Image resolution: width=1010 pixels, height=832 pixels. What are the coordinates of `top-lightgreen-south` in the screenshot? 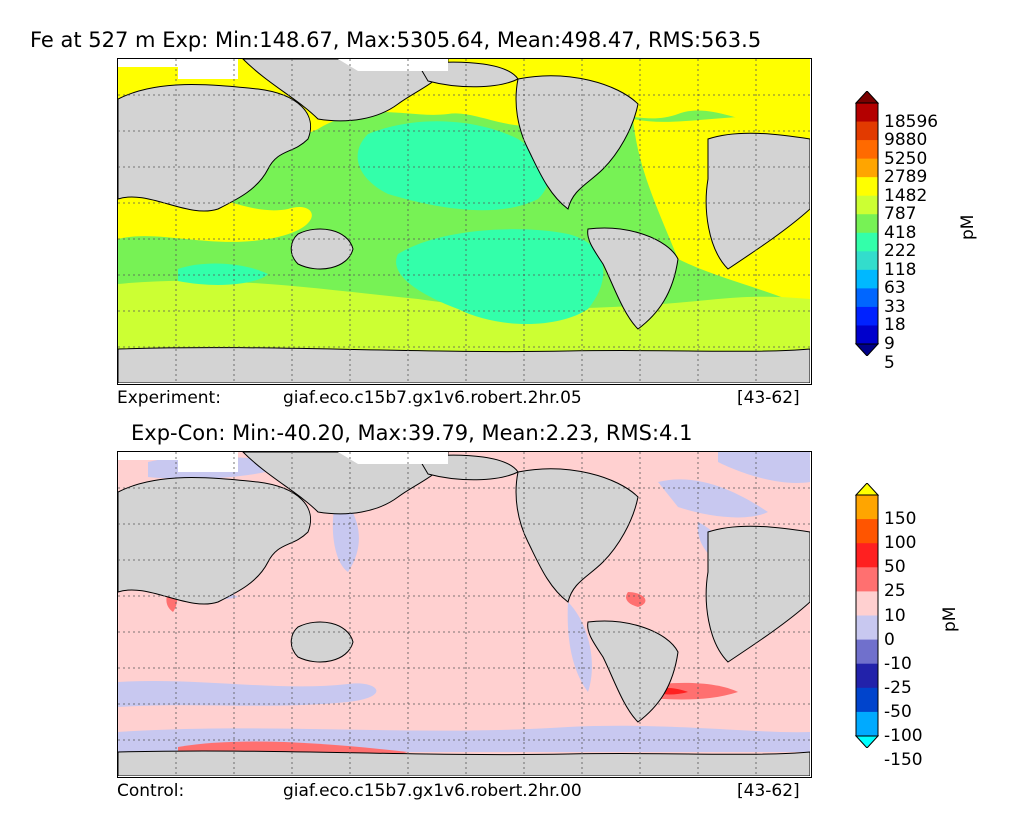 It's located at (464, 319).